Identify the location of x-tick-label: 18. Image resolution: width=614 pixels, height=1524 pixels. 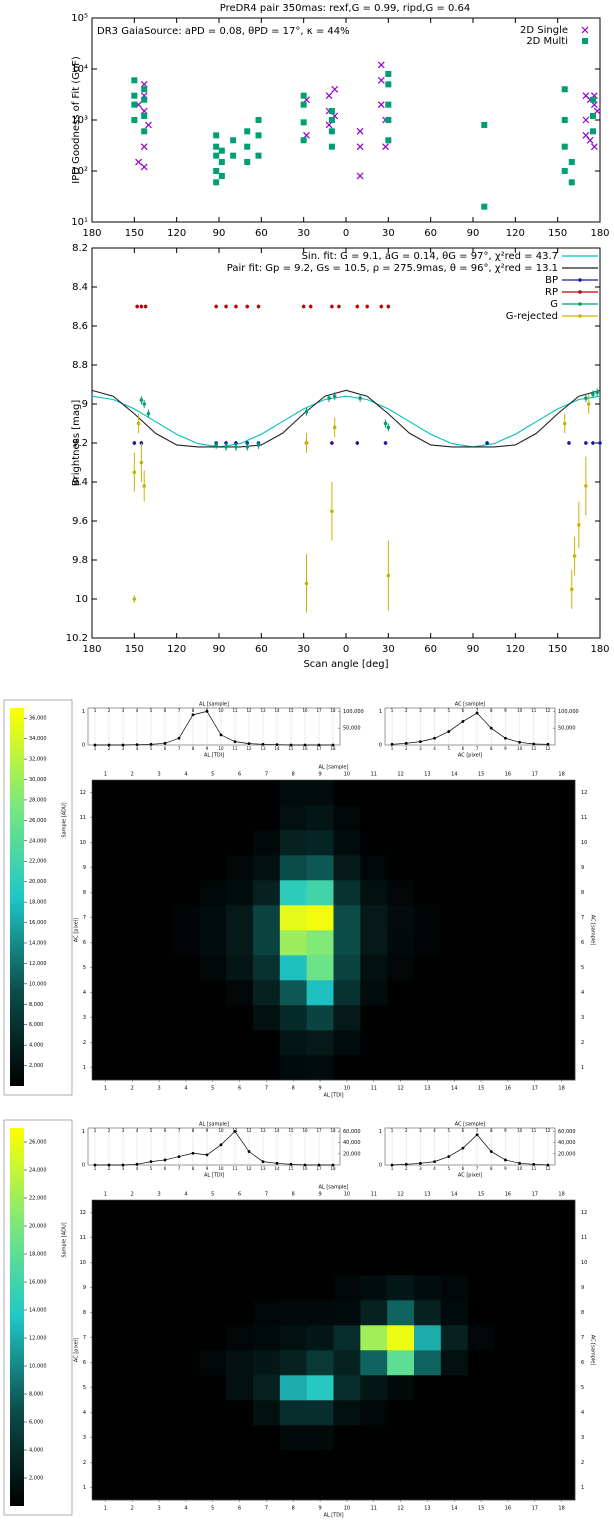
(561, 1089).